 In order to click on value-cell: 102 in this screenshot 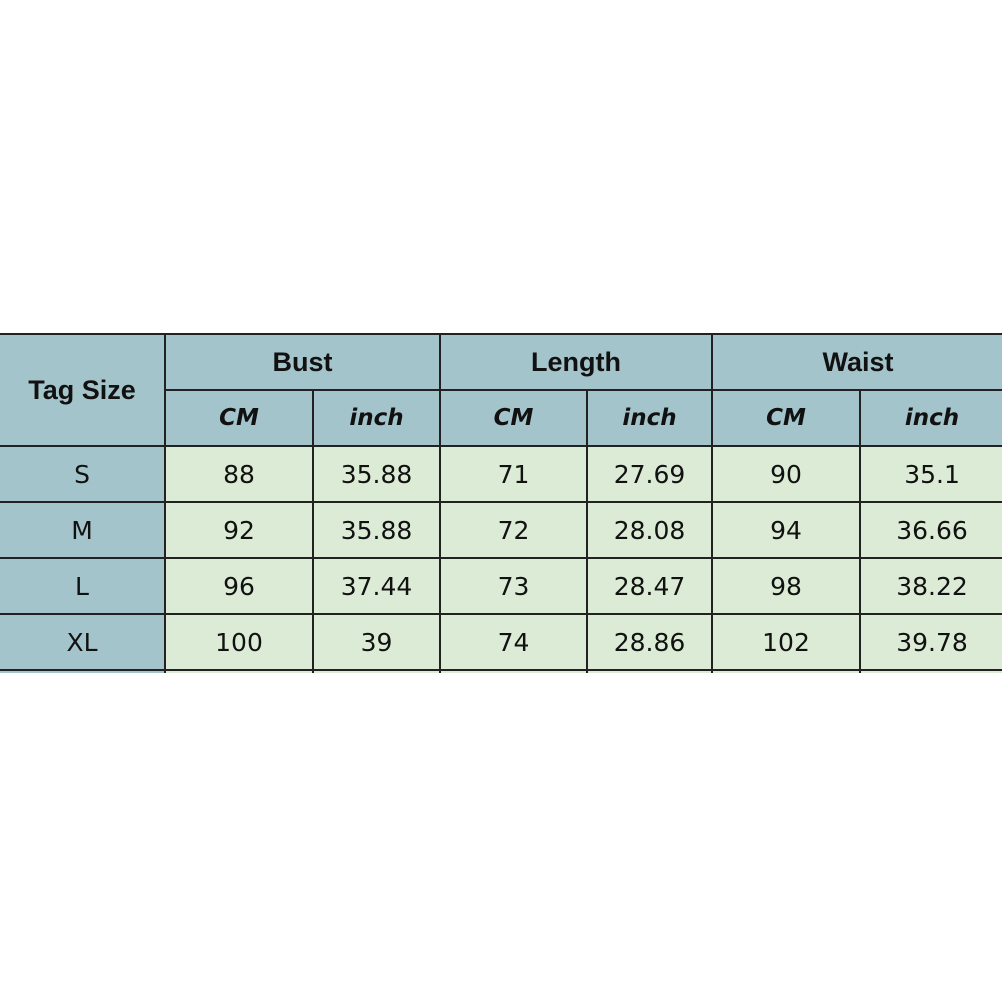, I will do `click(786, 642)`.